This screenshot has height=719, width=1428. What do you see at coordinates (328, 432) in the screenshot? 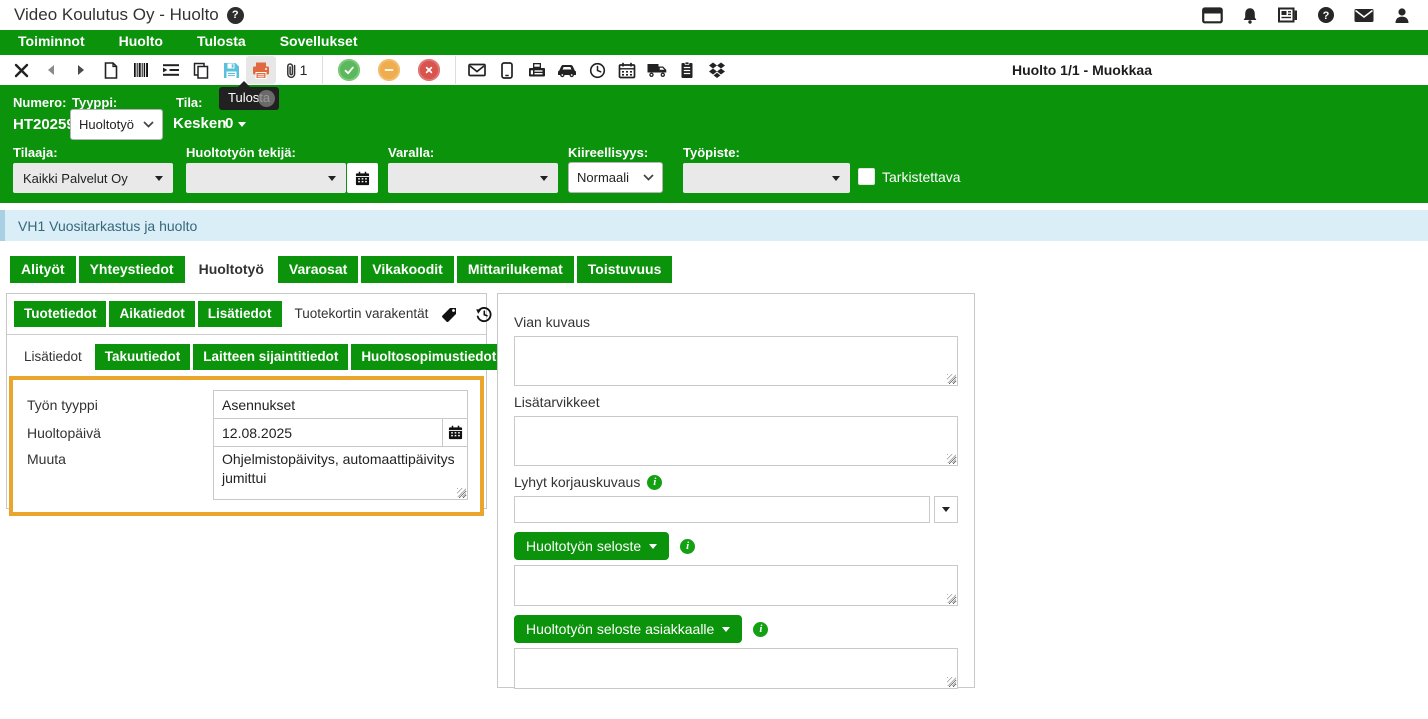
I see `huoltopaiva-input` at bounding box center [328, 432].